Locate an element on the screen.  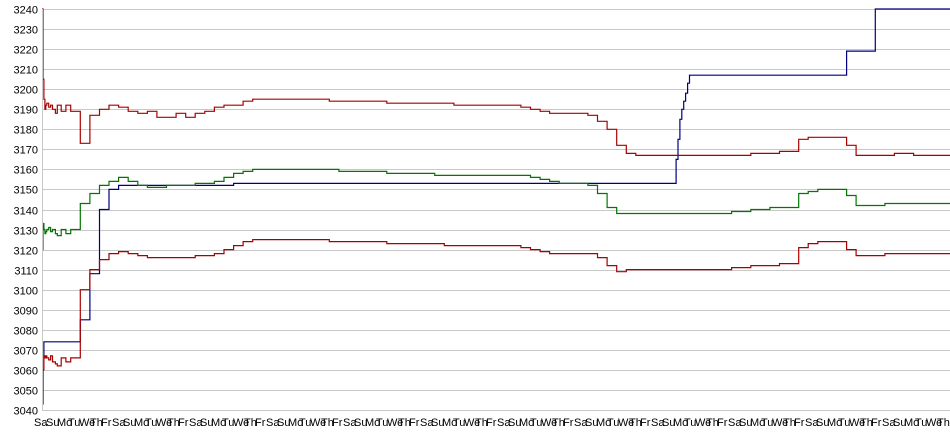
y-tick-label: 3200 is located at coordinates (26, 91).